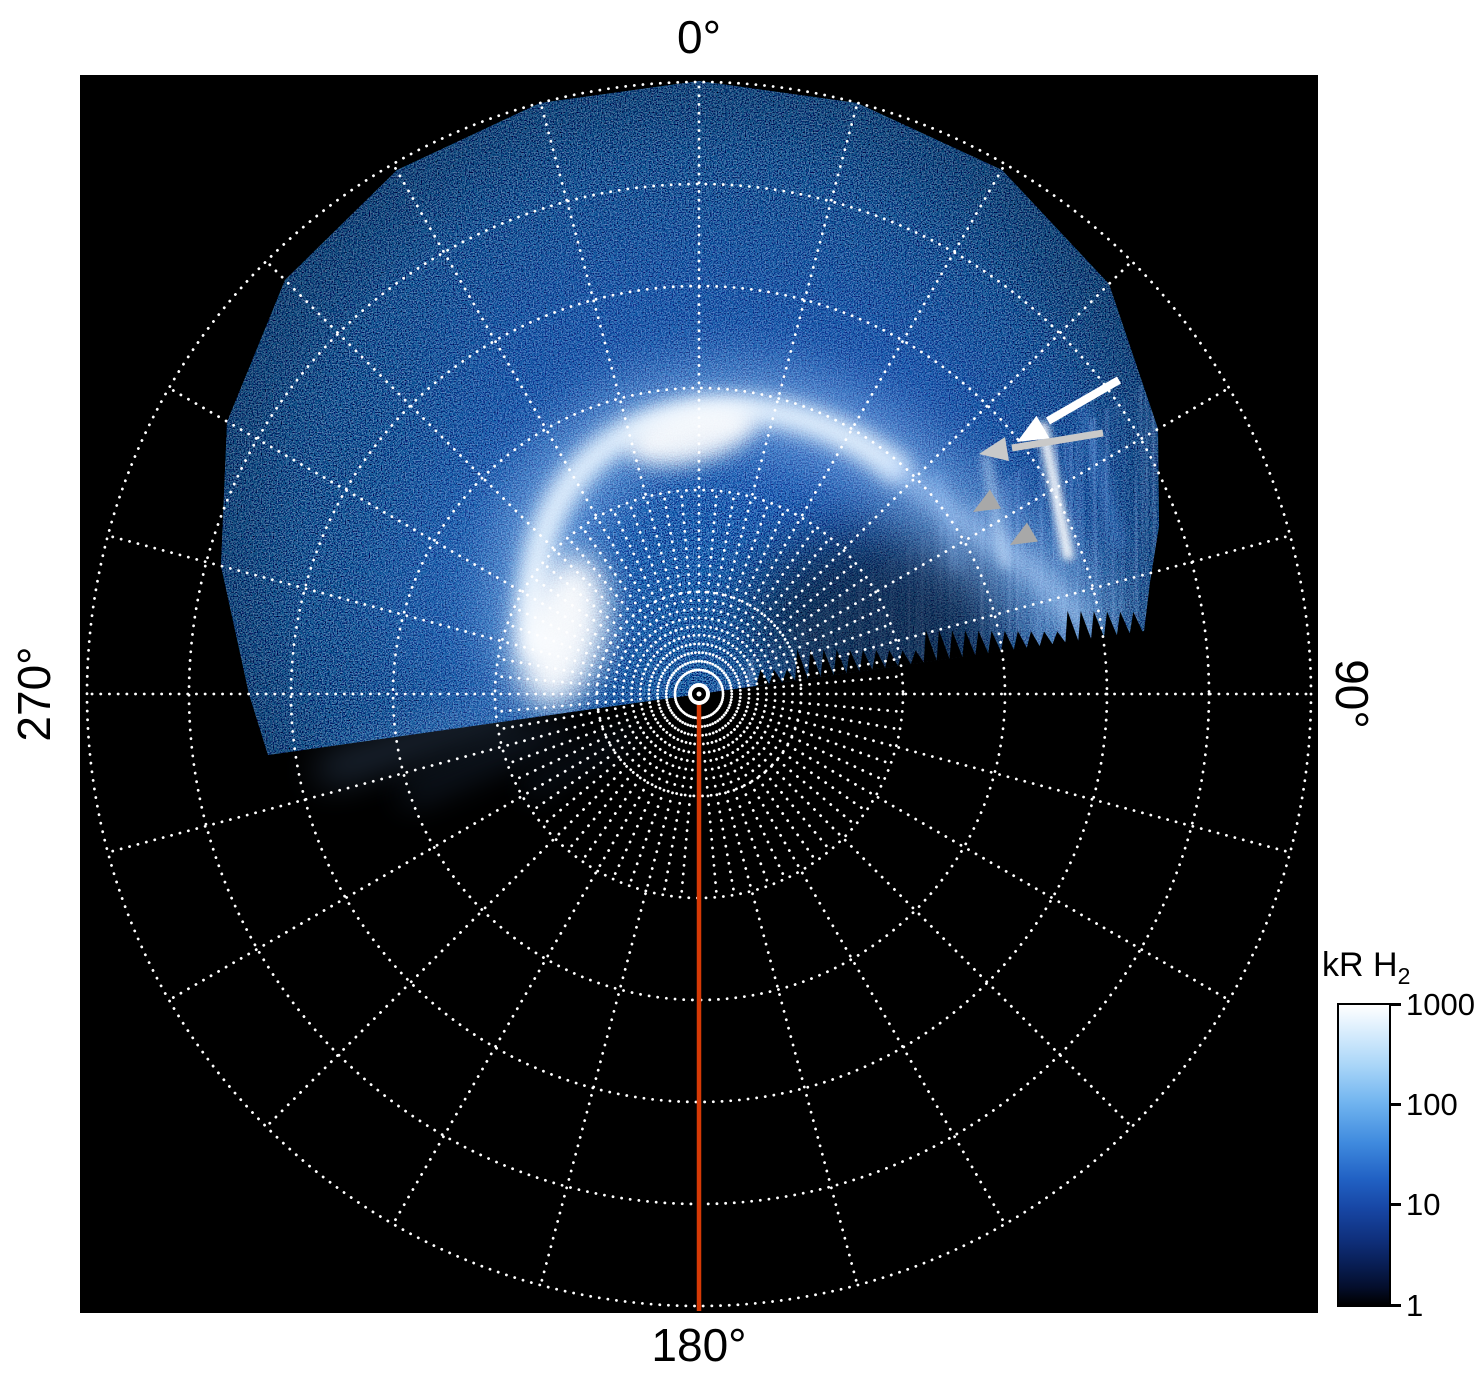 The image size is (1481, 1384). What do you see at coordinates (1041, 445) in the screenshot?
I see `gray-arrow-annotation` at bounding box center [1041, 445].